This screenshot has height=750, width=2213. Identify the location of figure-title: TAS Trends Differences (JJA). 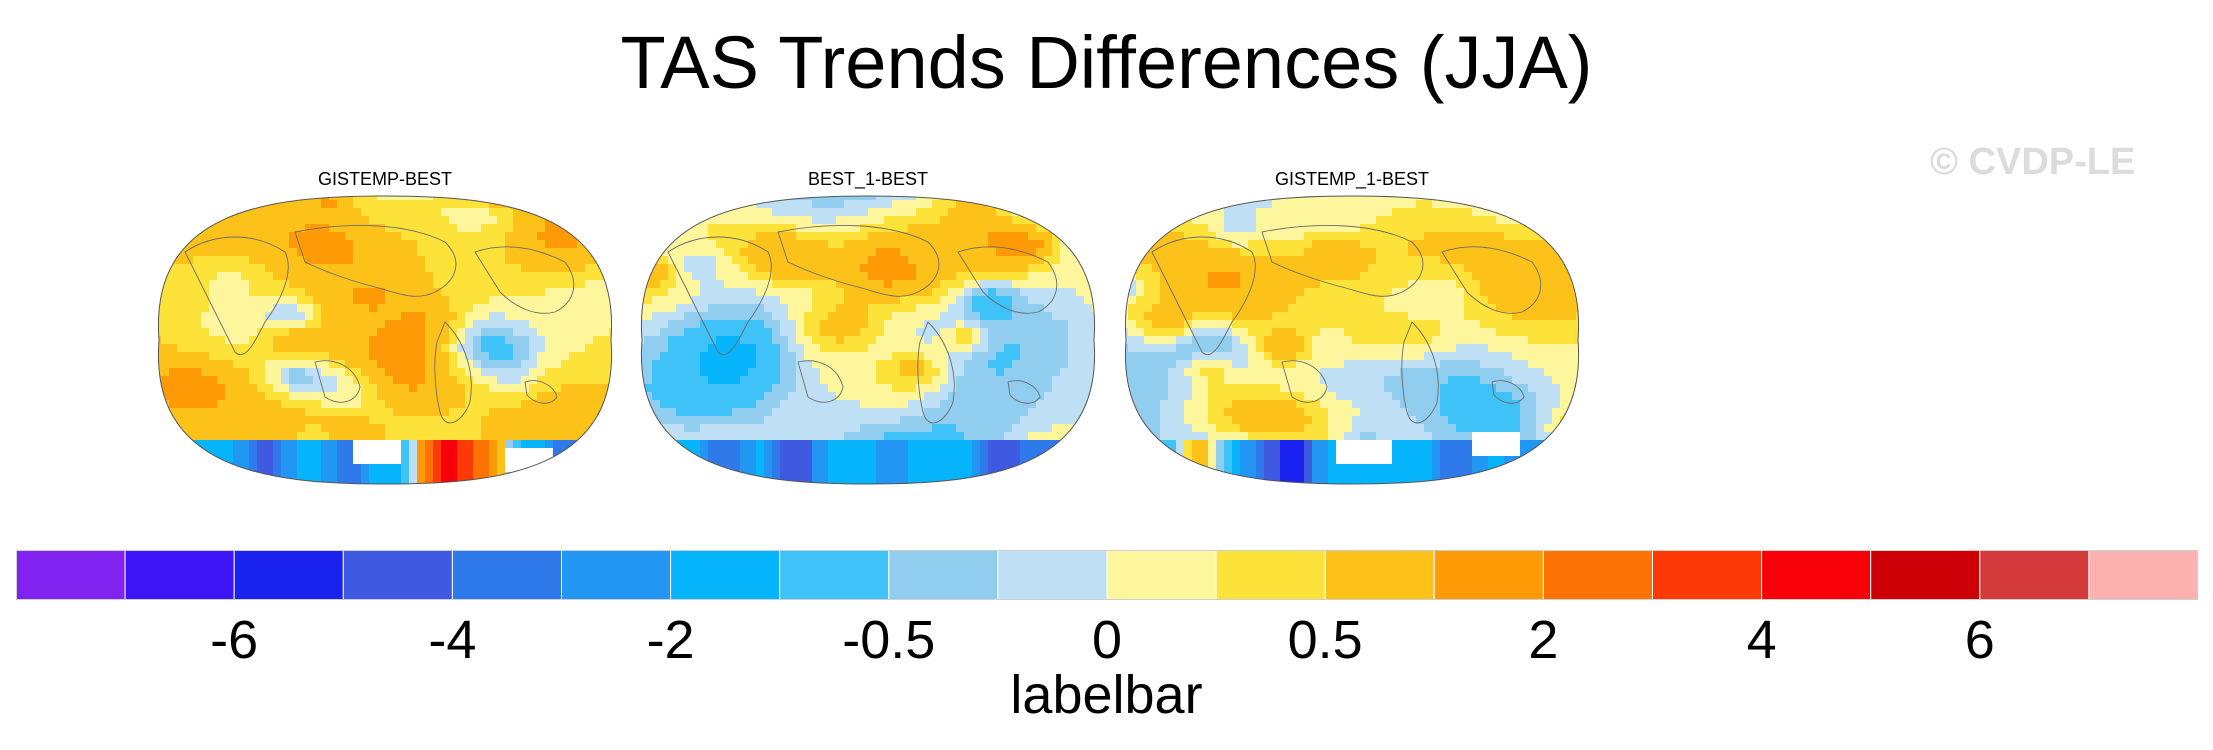
(1106, 62).